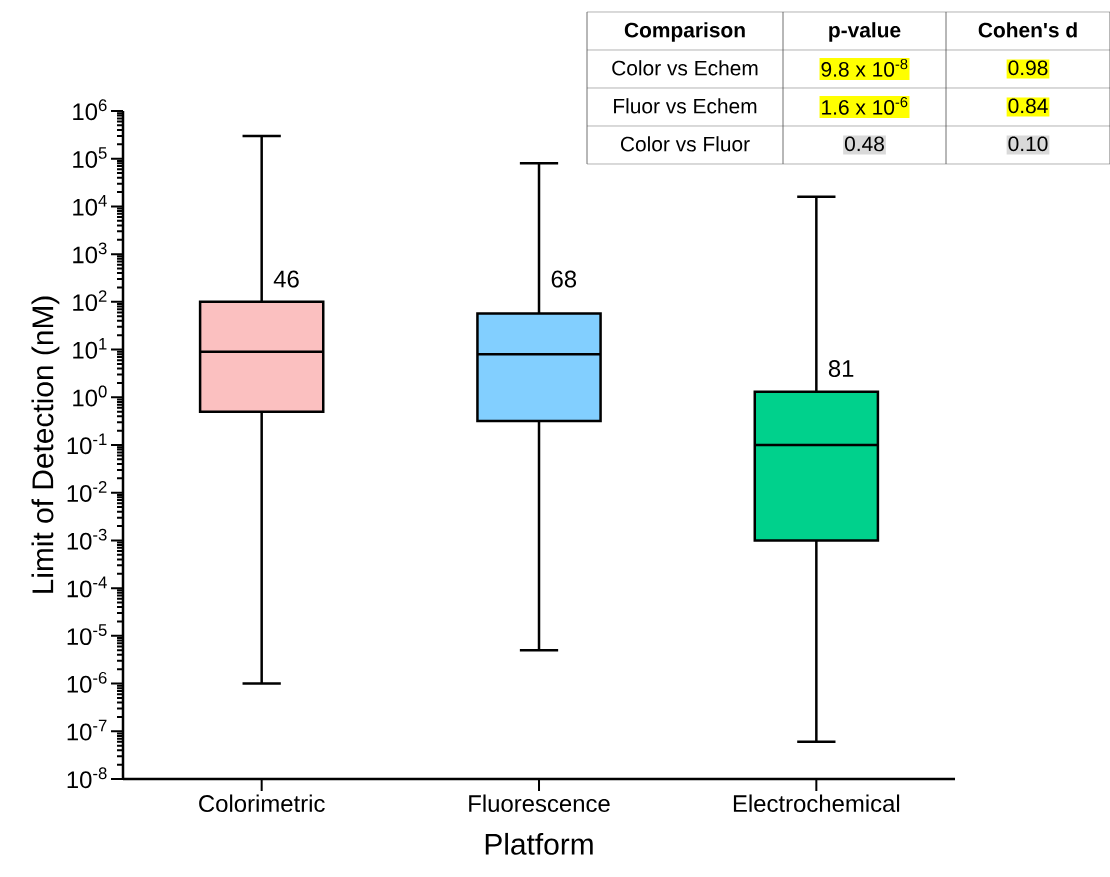 The image size is (1110, 877). What do you see at coordinates (87, 539) in the screenshot?
I see `y-tick-label: 10$^{-3}$` at bounding box center [87, 539].